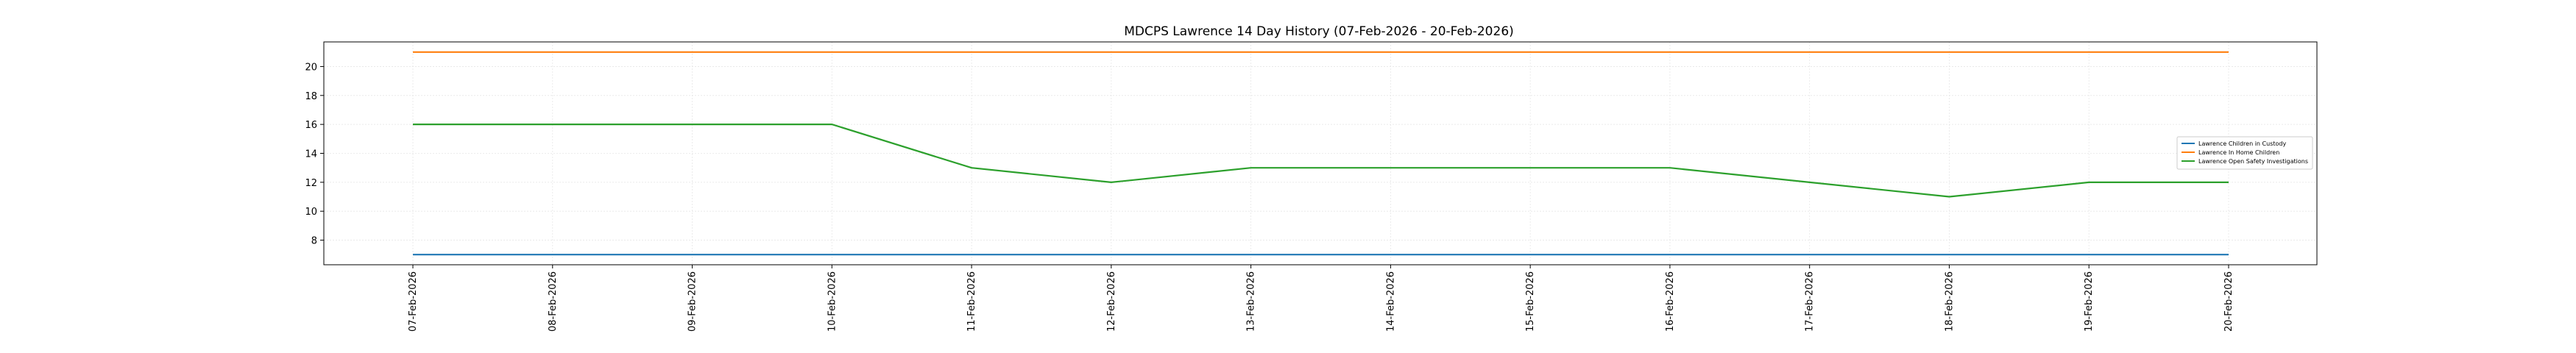 The height and width of the screenshot is (353, 2576). What do you see at coordinates (311, 97) in the screenshot?
I see `y-tick-label: 18` at bounding box center [311, 97].